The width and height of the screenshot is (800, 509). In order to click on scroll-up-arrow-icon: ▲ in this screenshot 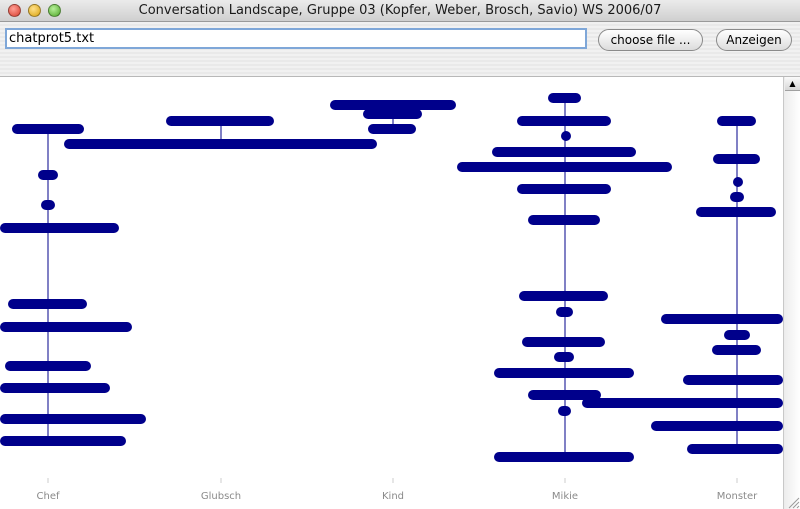, I will do `click(792, 84)`.